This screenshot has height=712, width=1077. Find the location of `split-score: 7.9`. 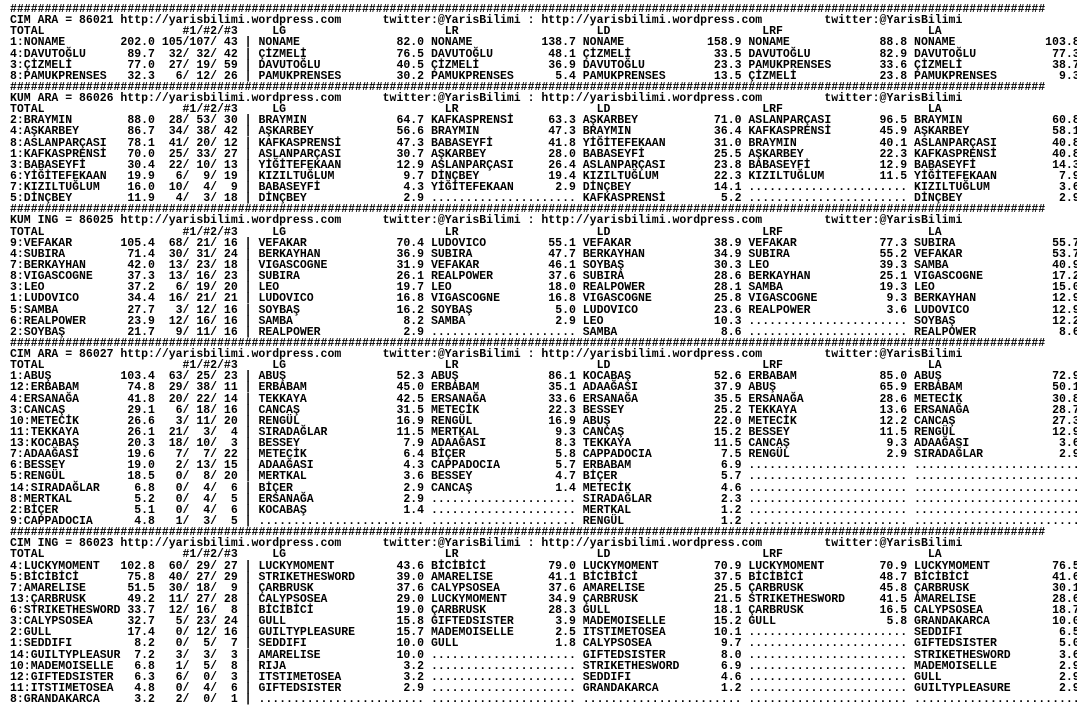

split-score: 7.9 is located at coordinates (414, 444).